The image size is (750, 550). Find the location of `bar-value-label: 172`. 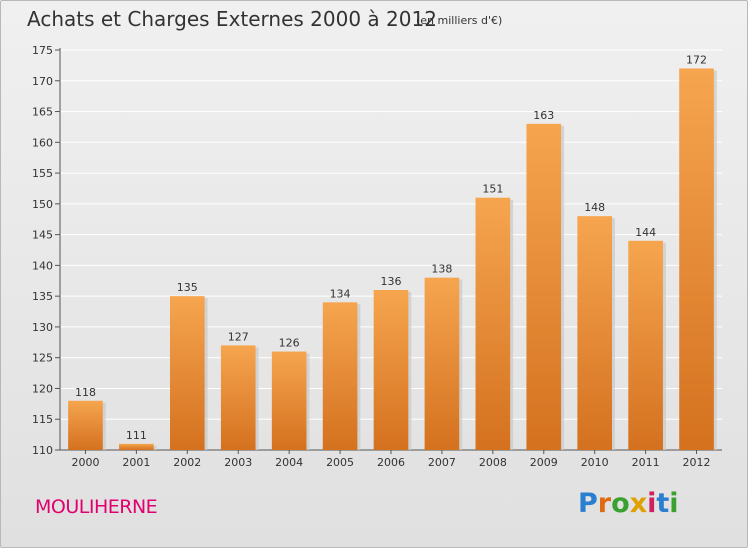

bar-value-label: 172 is located at coordinates (696, 59).